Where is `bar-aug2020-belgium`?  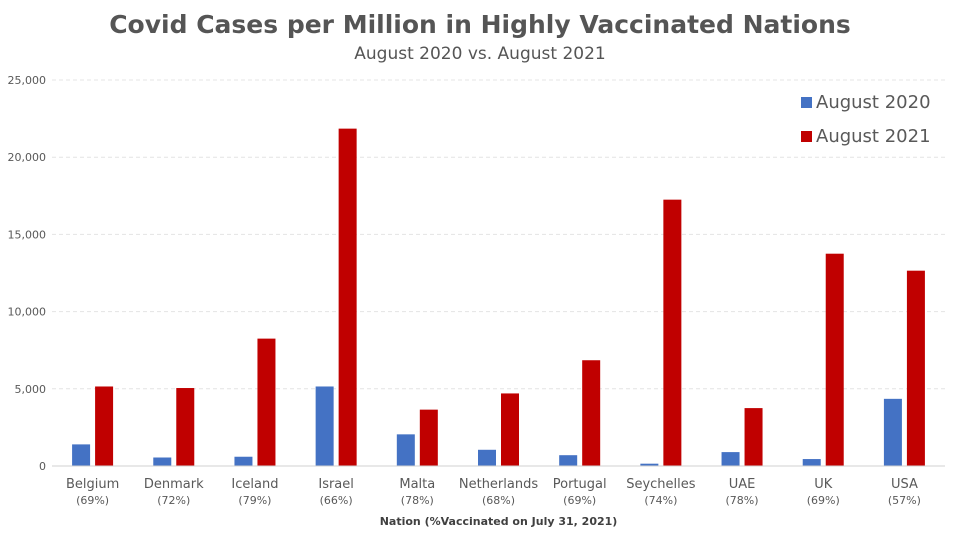
bar-aug2020-belgium is located at coordinates (81, 455).